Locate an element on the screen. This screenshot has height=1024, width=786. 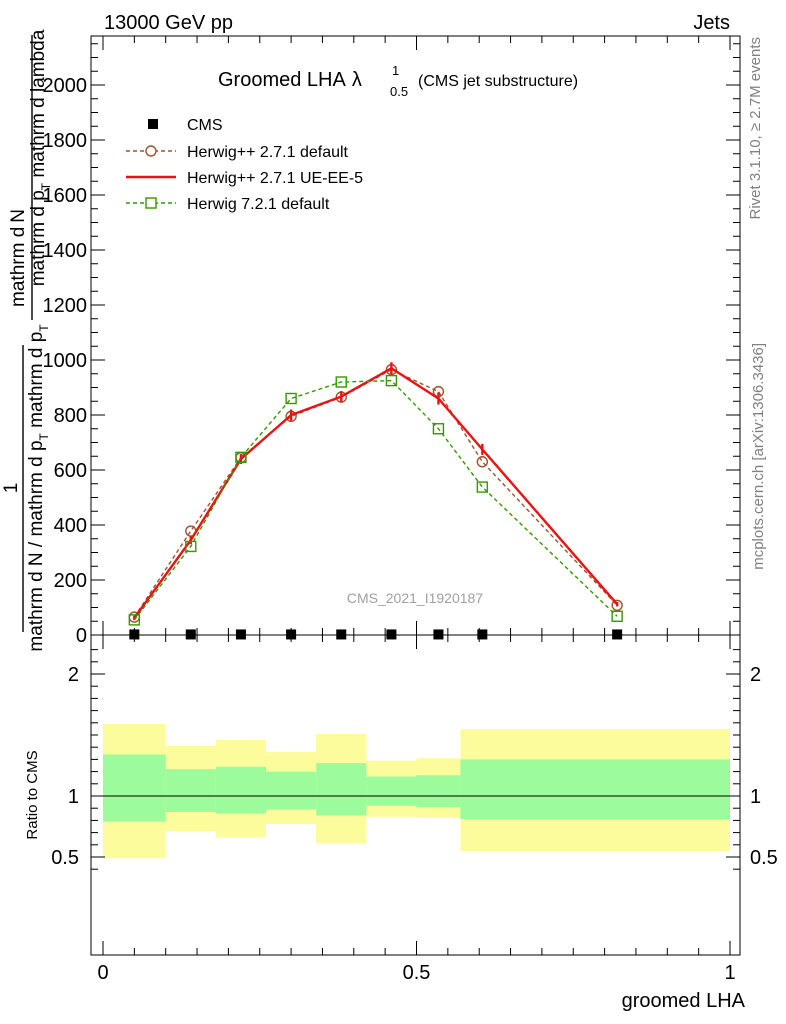
main-y-tick-label: 600 is located at coordinates (70, 471).